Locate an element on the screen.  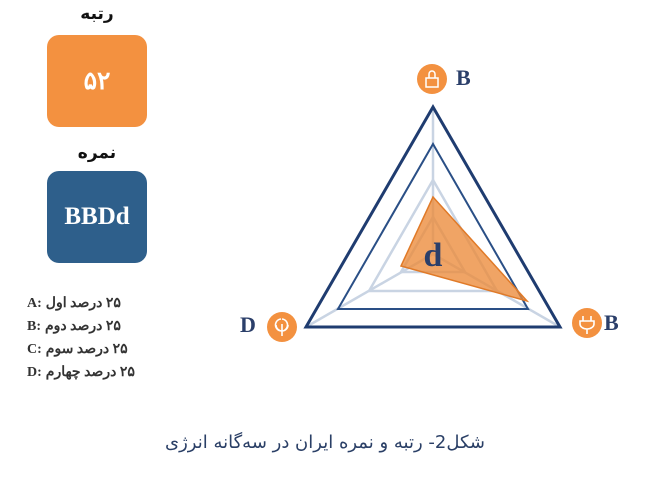
icon-plug is located at coordinates (587, 325).